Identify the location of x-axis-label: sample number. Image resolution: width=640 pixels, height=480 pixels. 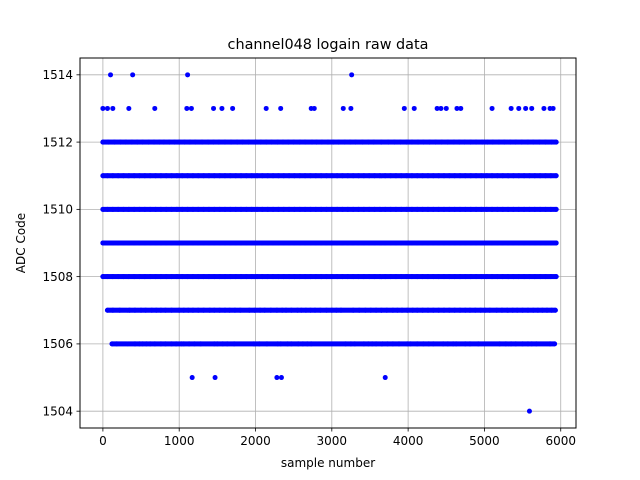
(328, 463).